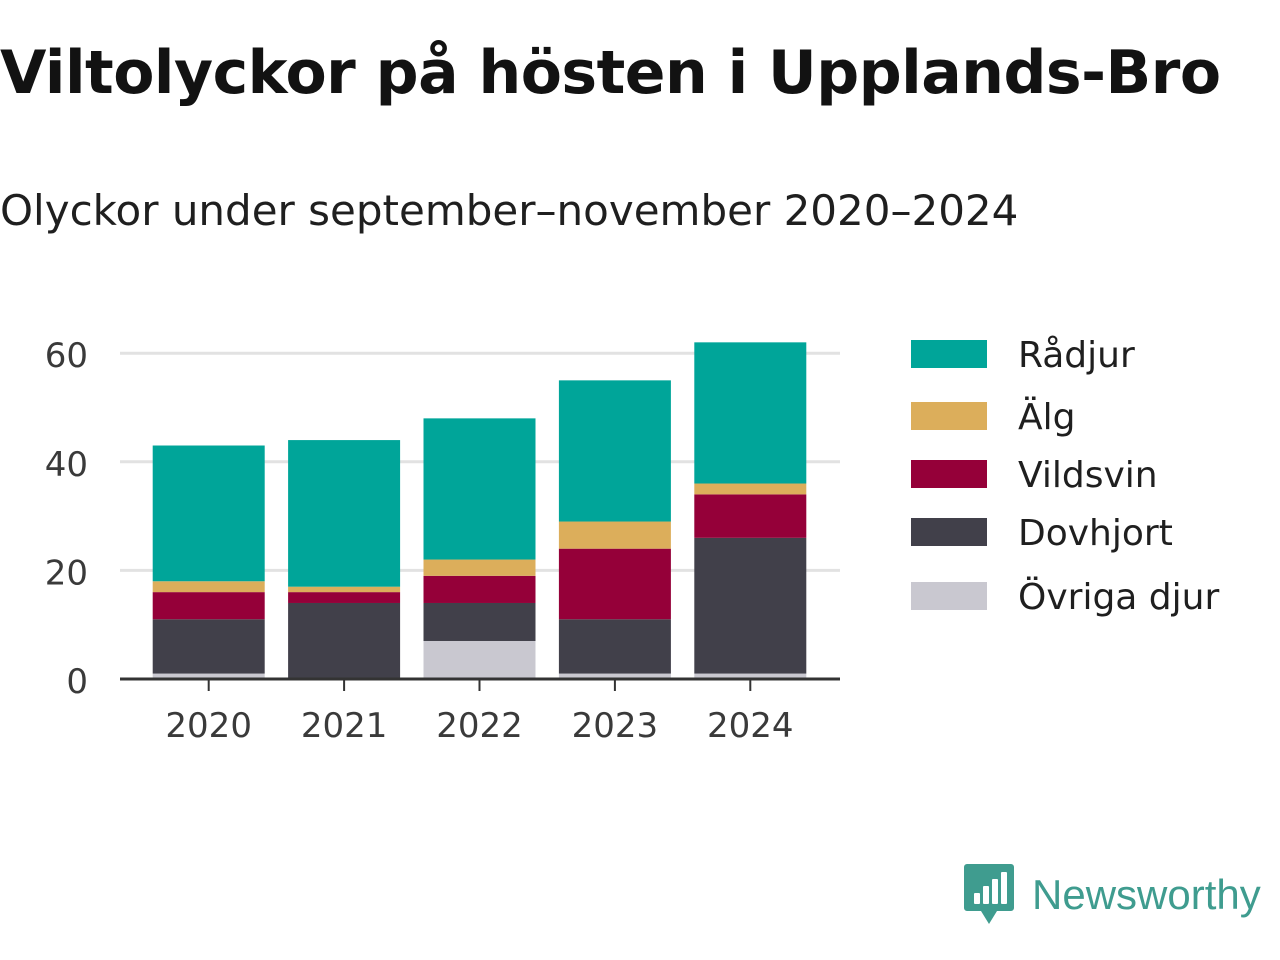  I want to click on x-tick-label: 2020, so click(208, 726).